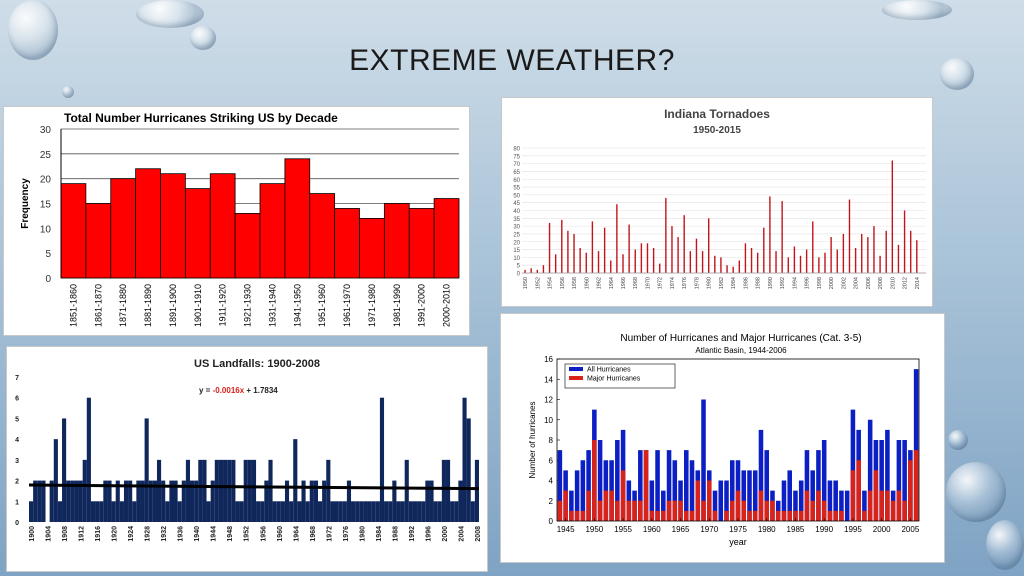  What do you see at coordinates (681, 529) in the screenshot?
I see `x-tick-label: 1965` at bounding box center [681, 529].